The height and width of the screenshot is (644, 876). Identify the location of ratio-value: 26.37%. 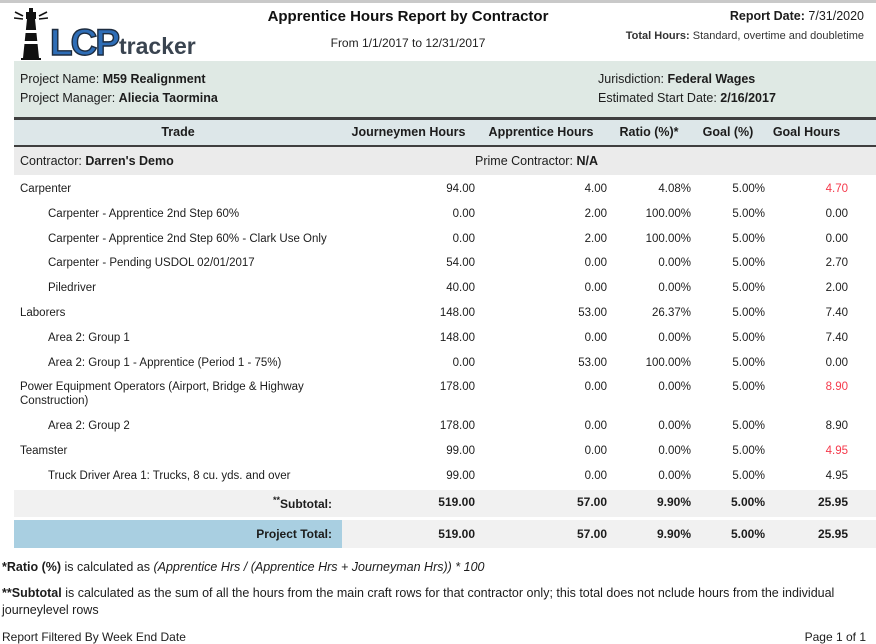
(671, 312).